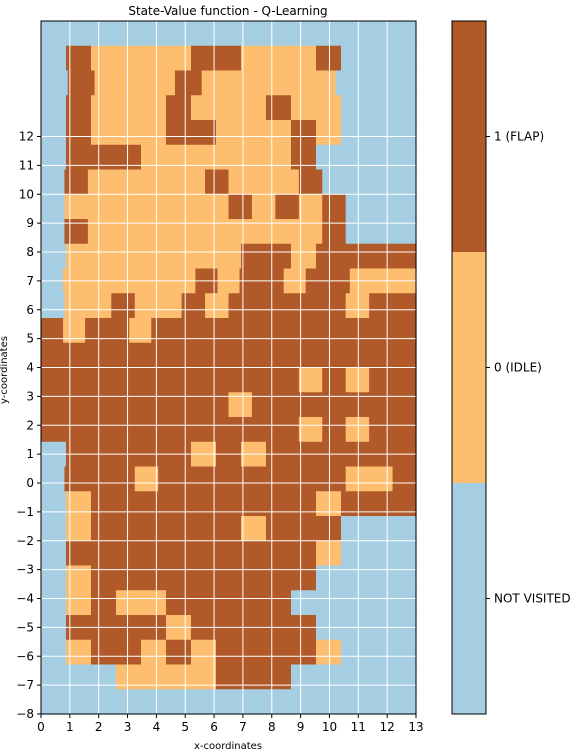  Describe the element at coordinates (519, 137) in the screenshot. I see `colorbar-tick-label: 1 (FLAP)` at that location.